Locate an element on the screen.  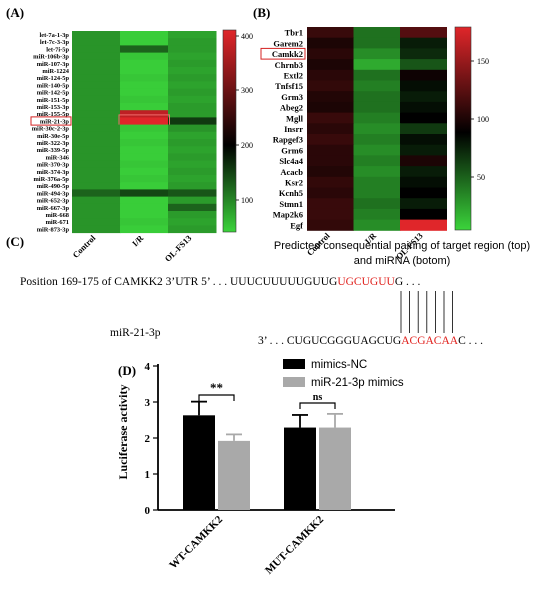
heatmap-b-row-label: Map2k6 is located at coordinates (288, 215).